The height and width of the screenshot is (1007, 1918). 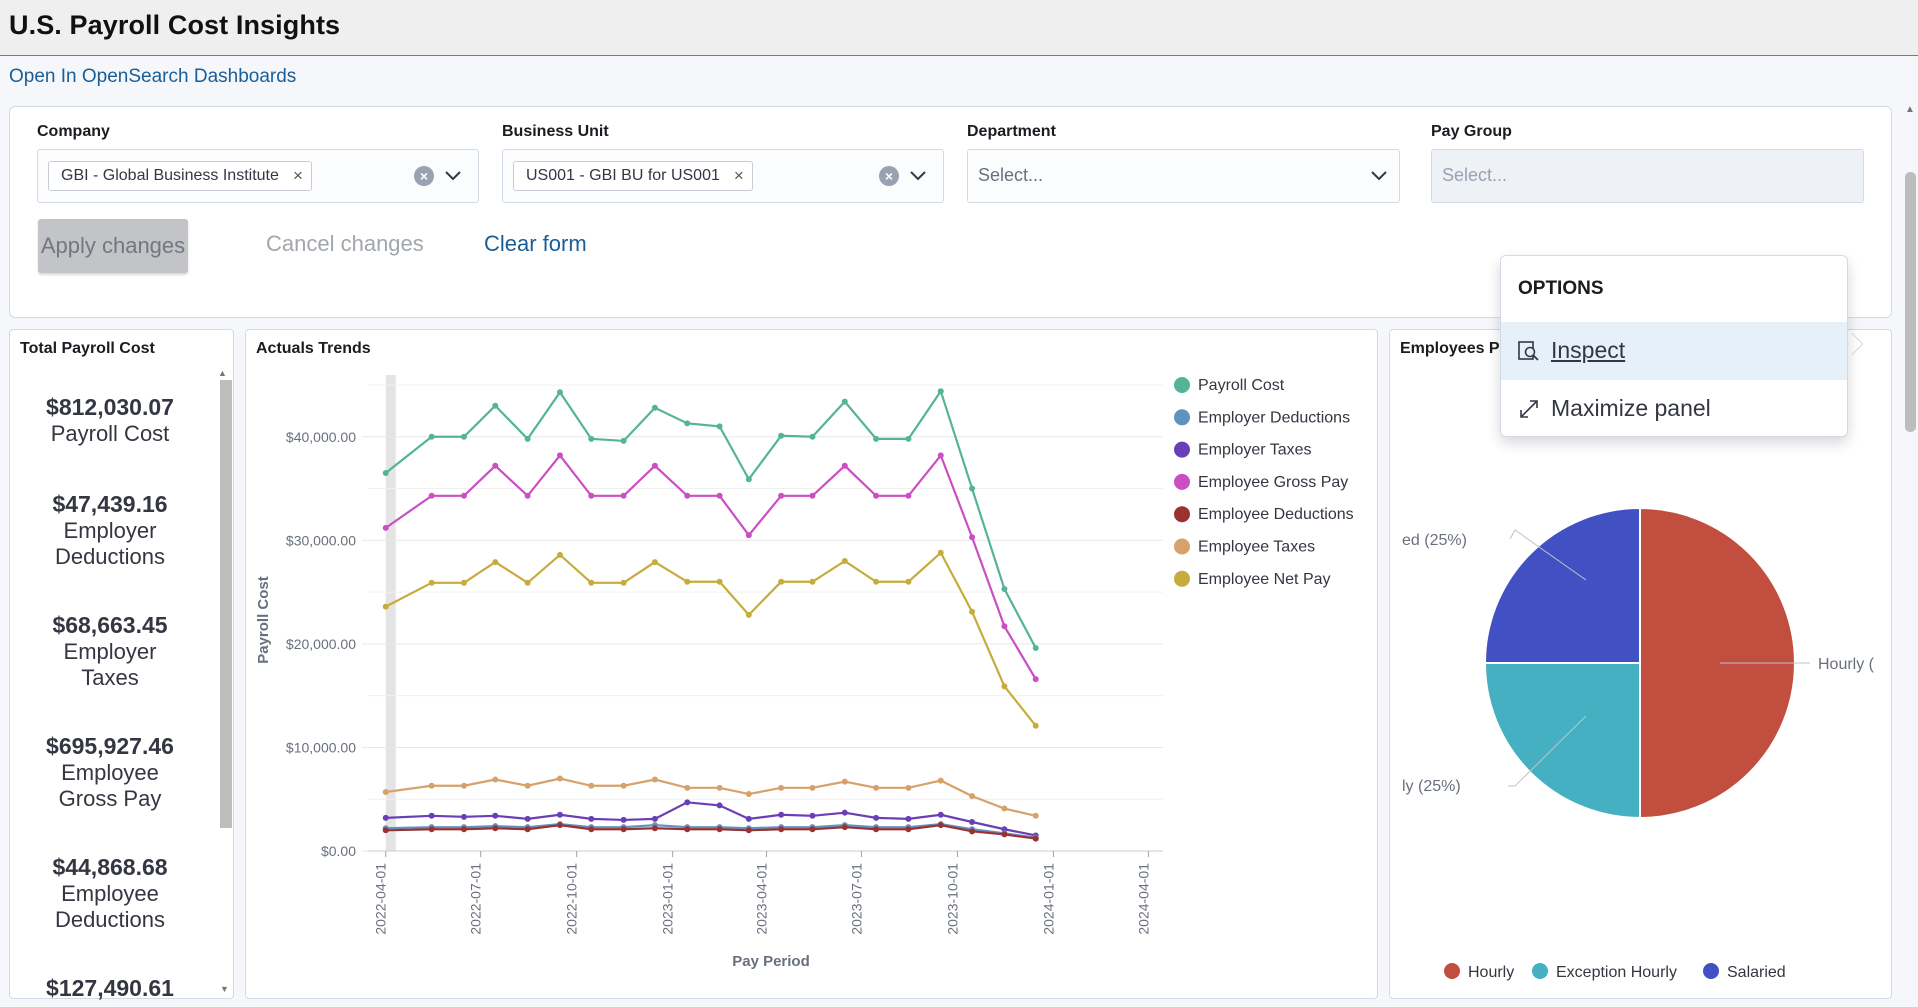 I want to click on clear-company-icon: ×, so click(x=424, y=176).